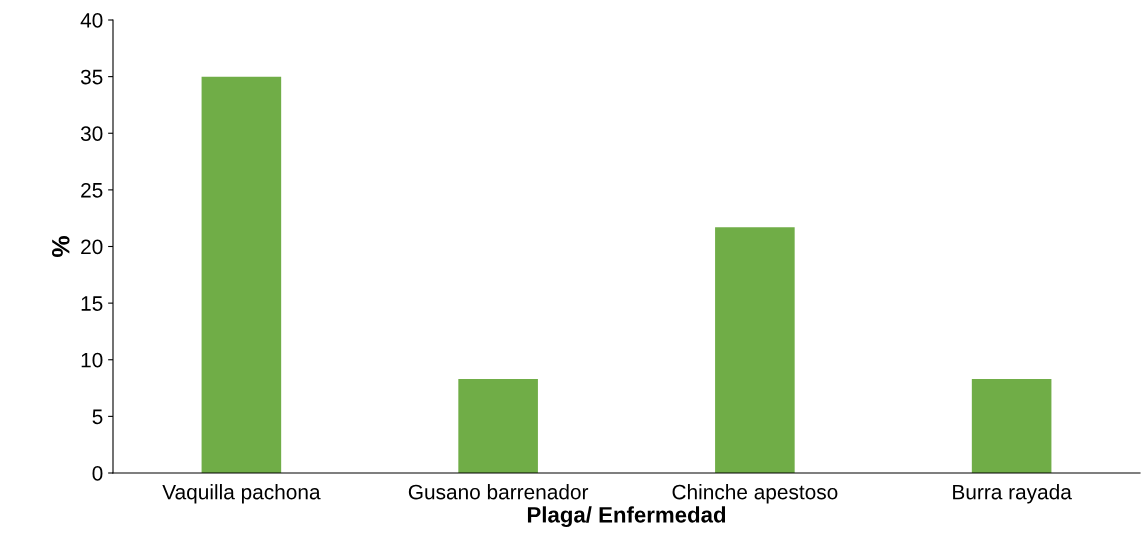 The image size is (1146, 543). Describe the element at coordinates (1012, 494) in the screenshot. I see `x-tick-label: Burra rayada` at that location.